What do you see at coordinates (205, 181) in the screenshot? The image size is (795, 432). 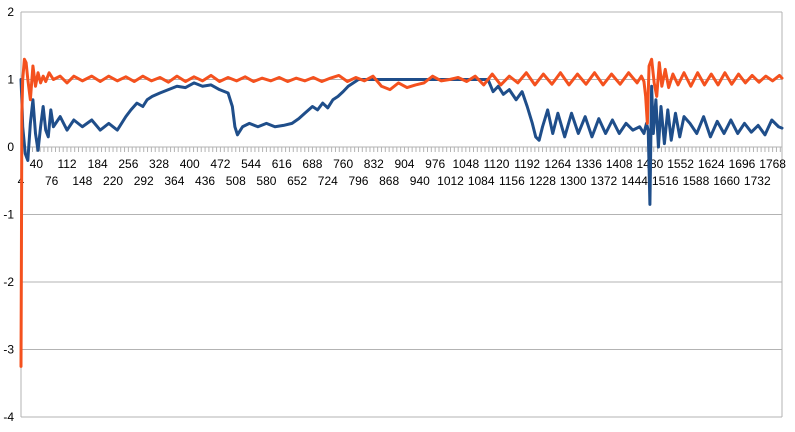 I see `x-tick-label: 436` at bounding box center [205, 181].